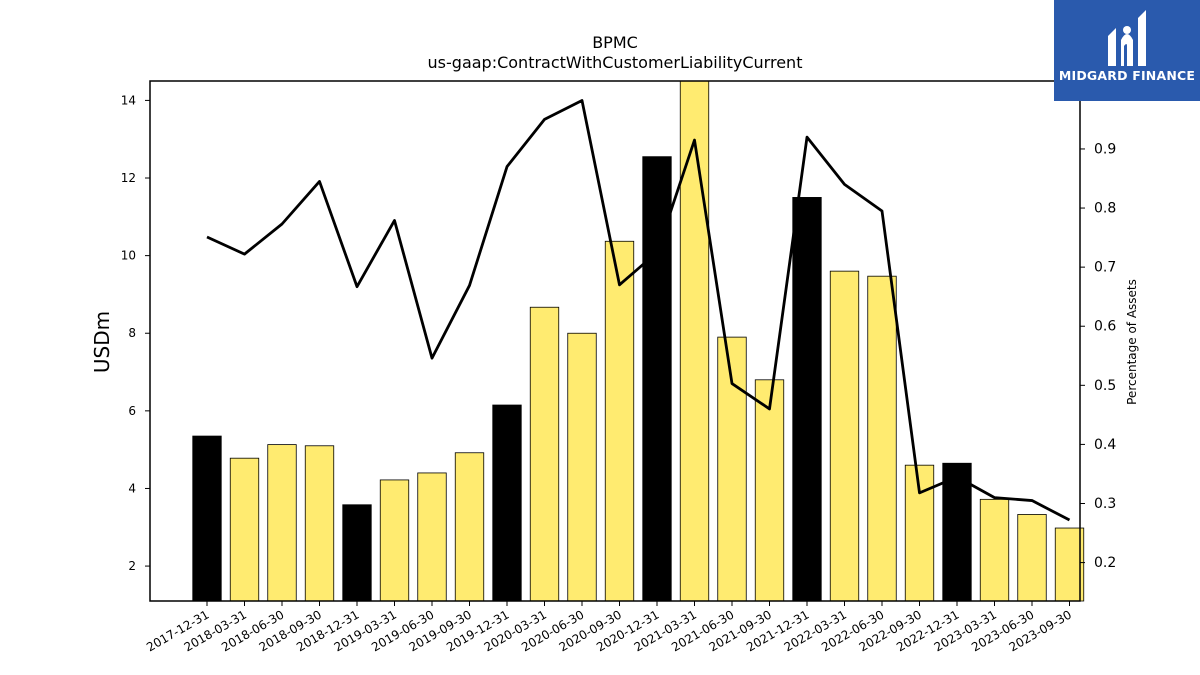  Describe the element at coordinates (1127, 38) in the screenshot. I see `logo-mark-icon` at that location.